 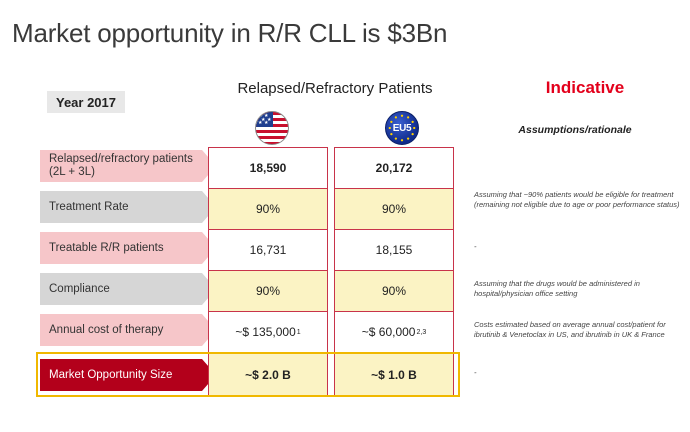 What do you see at coordinates (394, 250) in the screenshot?
I see `eu-treatable-patients: 18,155` at bounding box center [394, 250].